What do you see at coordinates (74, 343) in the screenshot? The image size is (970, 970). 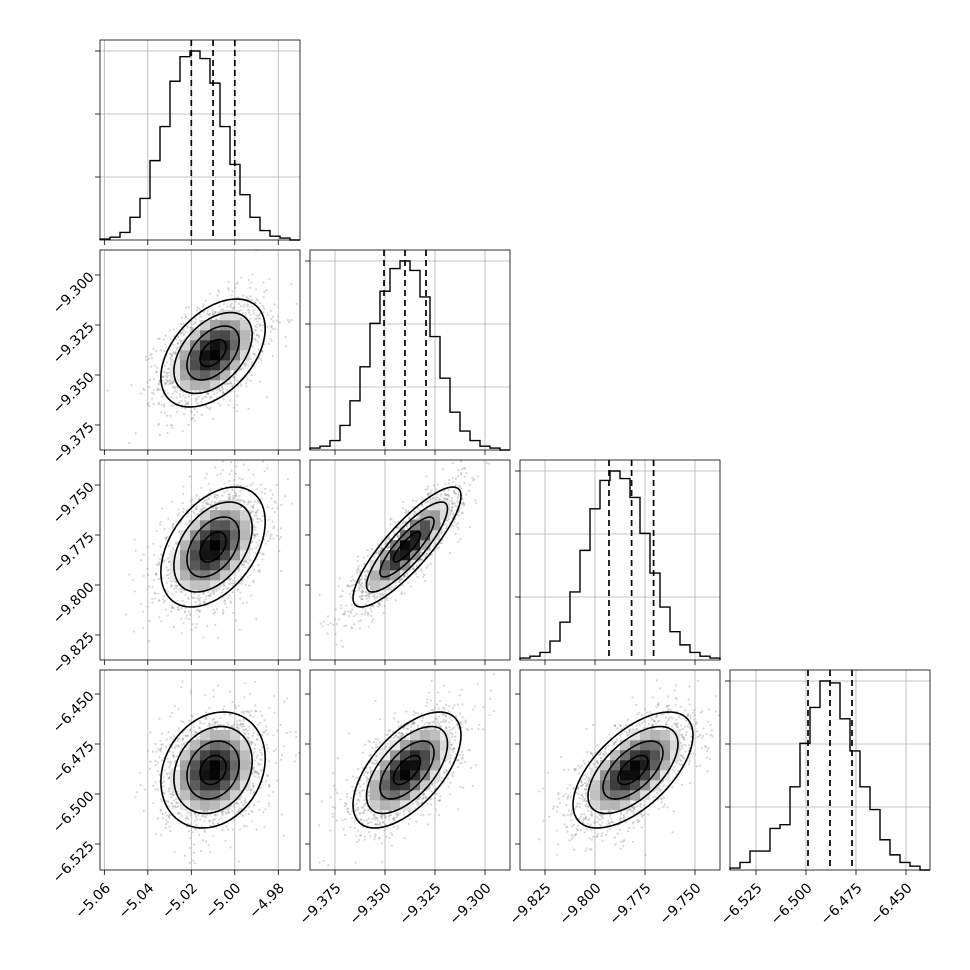 I see `y-tick-label: −9.325` at bounding box center [74, 343].